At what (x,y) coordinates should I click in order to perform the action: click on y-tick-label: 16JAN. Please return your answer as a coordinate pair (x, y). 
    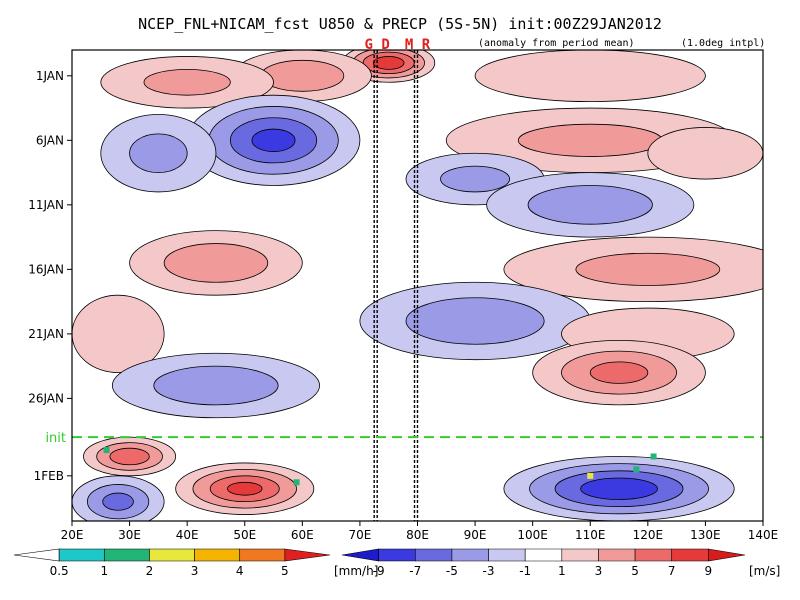
    Looking at the image, I should click on (46, 269).